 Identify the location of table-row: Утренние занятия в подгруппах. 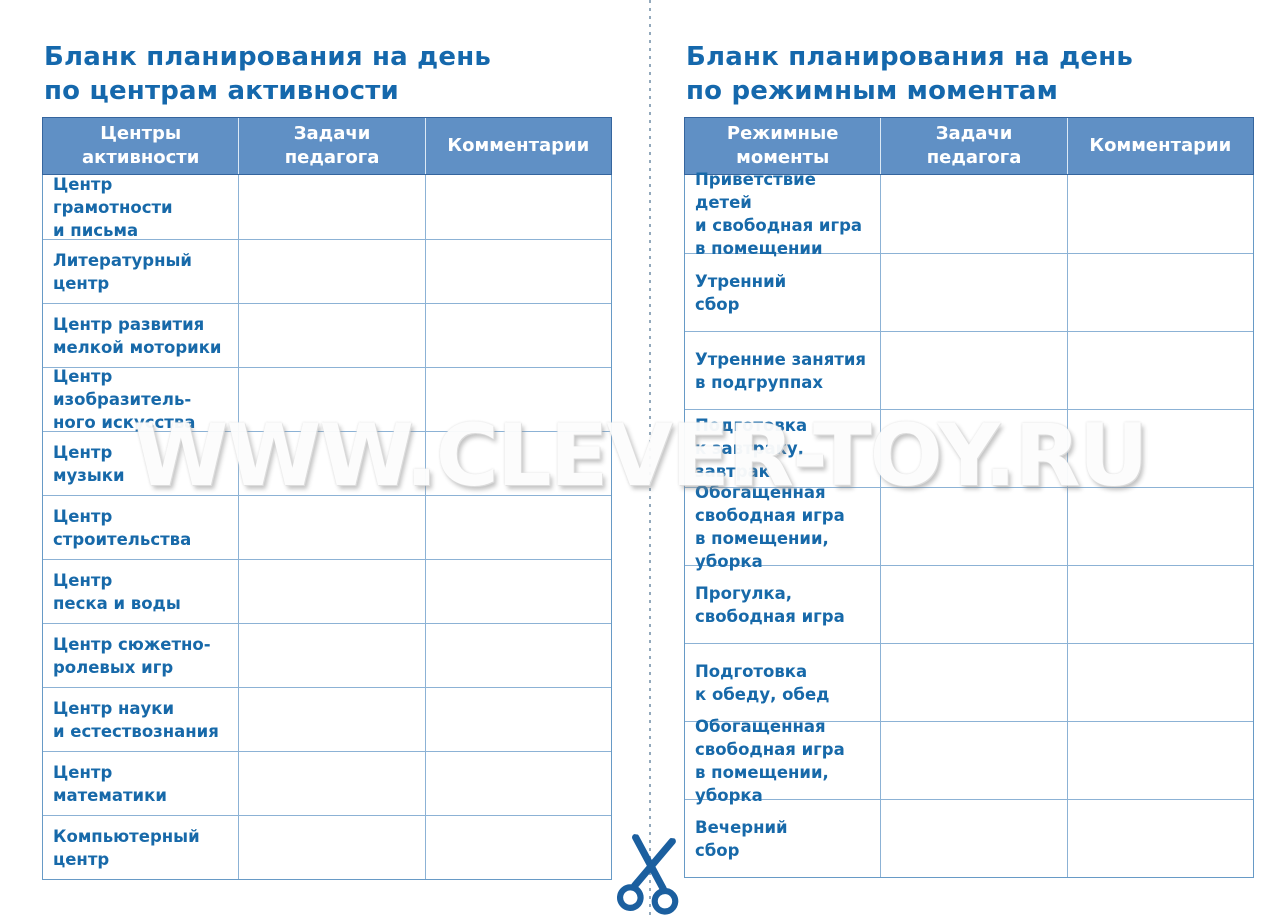
(969, 370).